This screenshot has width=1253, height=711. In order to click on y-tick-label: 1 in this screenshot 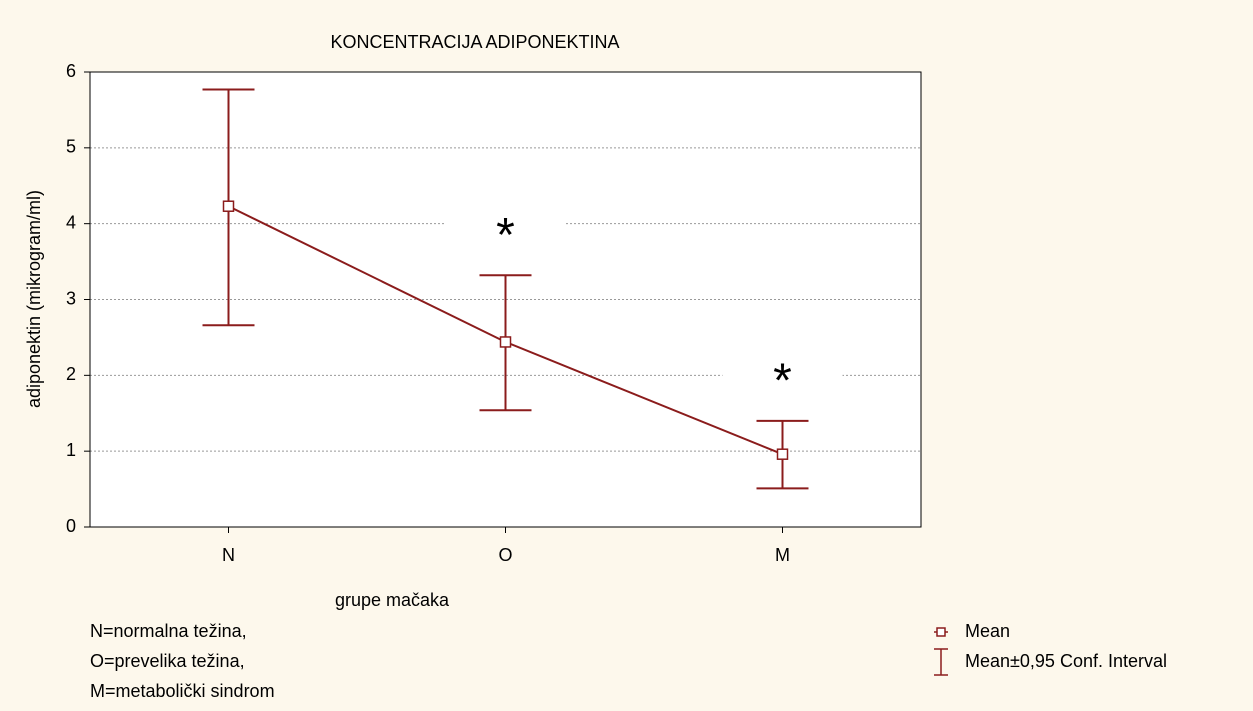, I will do `click(71, 450)`.